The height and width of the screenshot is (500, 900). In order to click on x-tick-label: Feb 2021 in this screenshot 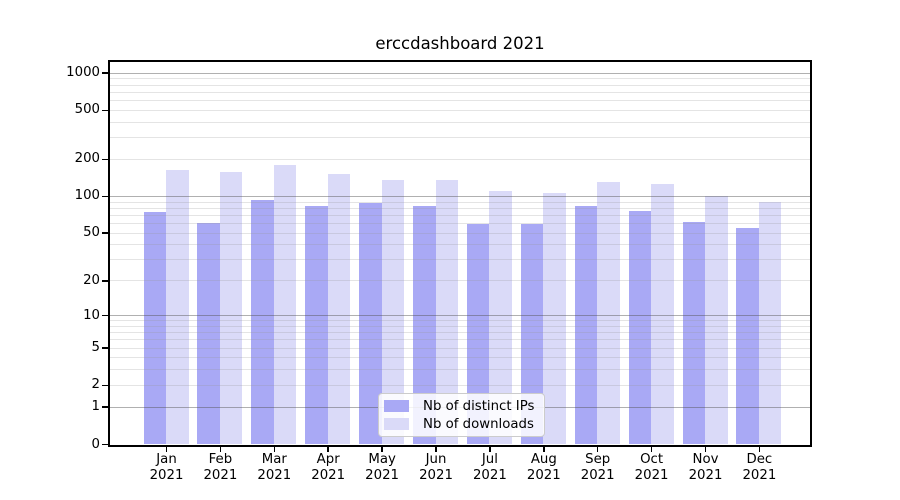, I will do `click(220, 467)`.